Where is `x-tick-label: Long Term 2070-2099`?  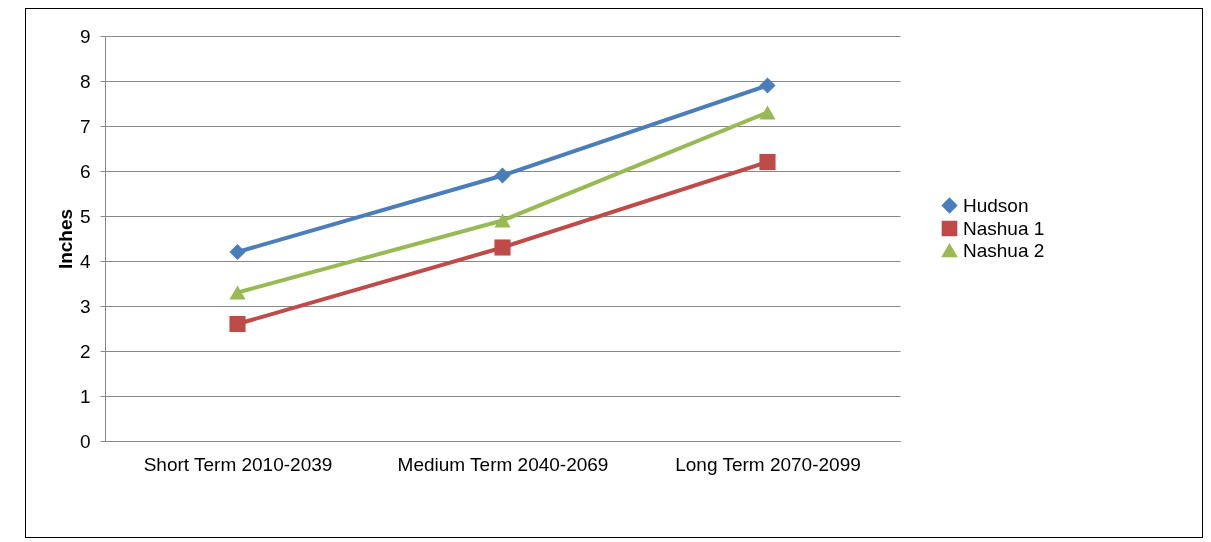 x-tick-label: Long Term 2070-2099 is located at coordinates (768, 464).